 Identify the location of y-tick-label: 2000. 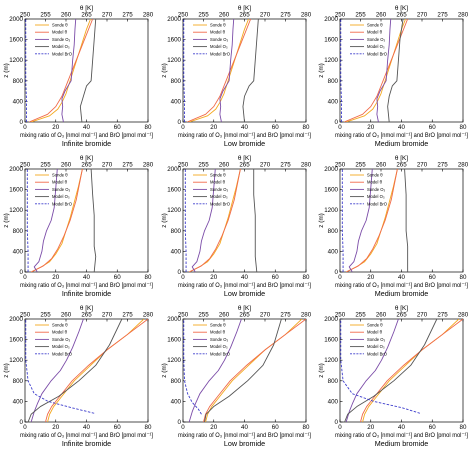
(174, 19).